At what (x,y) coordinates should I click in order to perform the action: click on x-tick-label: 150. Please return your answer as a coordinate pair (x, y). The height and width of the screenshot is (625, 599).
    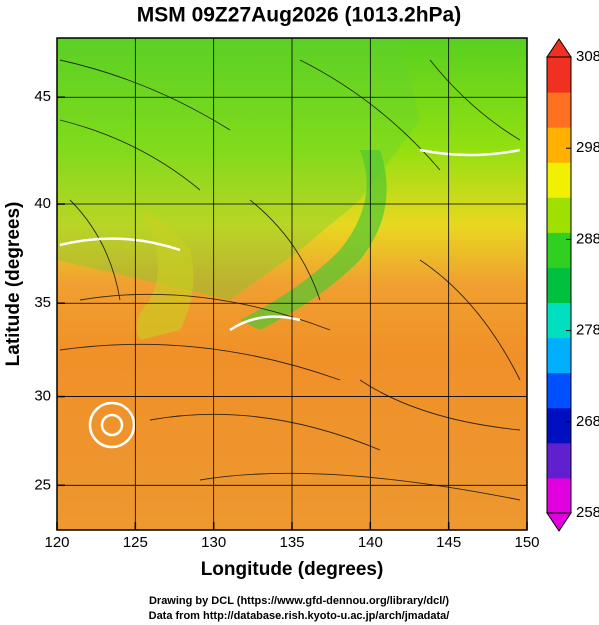
    Looking at the image, I should click on (526, 542).